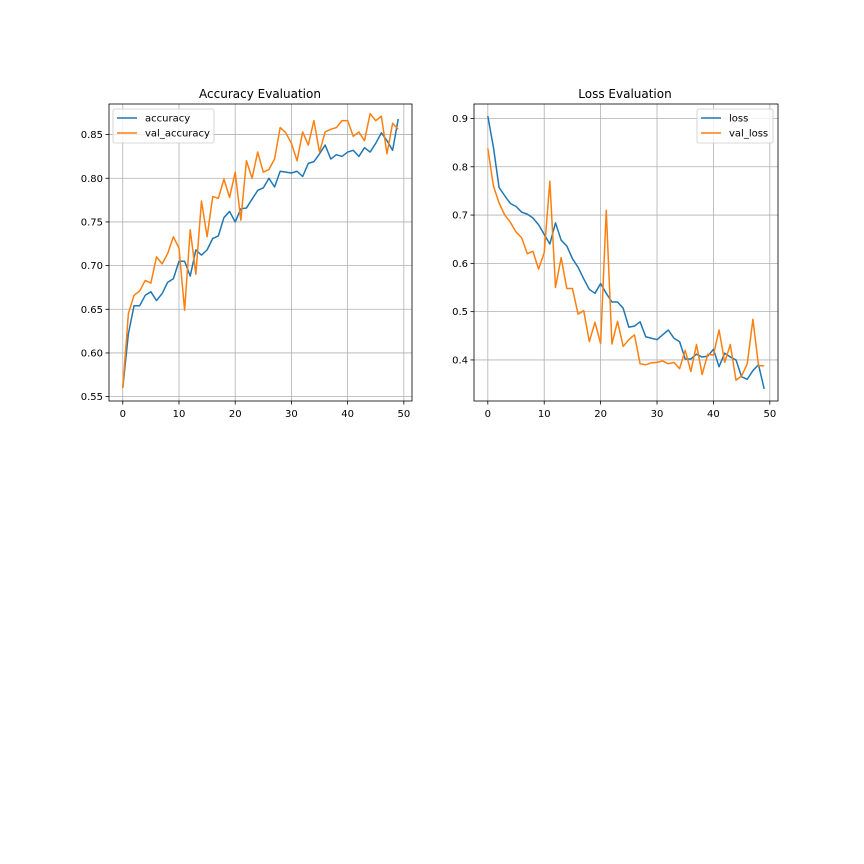  Describe the element at coordinates (92, 310) in the screenshot. I see `y-tick-label: 0.65` at that location.